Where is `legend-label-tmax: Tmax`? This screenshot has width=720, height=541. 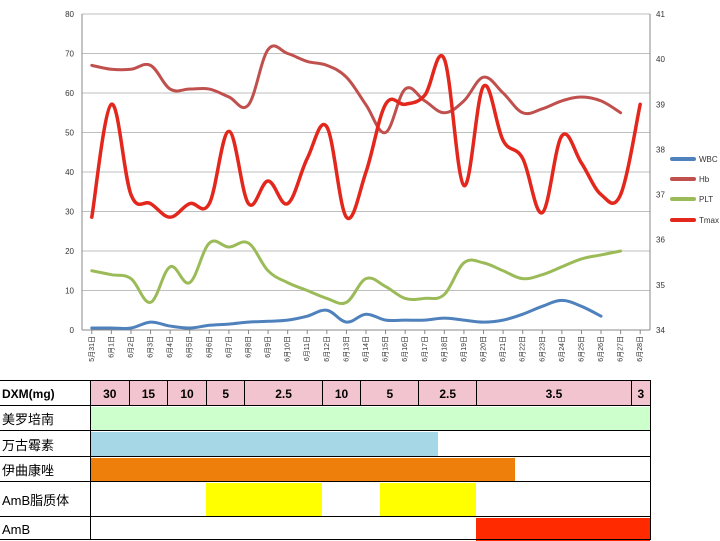 legend-label-tmax: Tmax is located at coordinates (709, 220).